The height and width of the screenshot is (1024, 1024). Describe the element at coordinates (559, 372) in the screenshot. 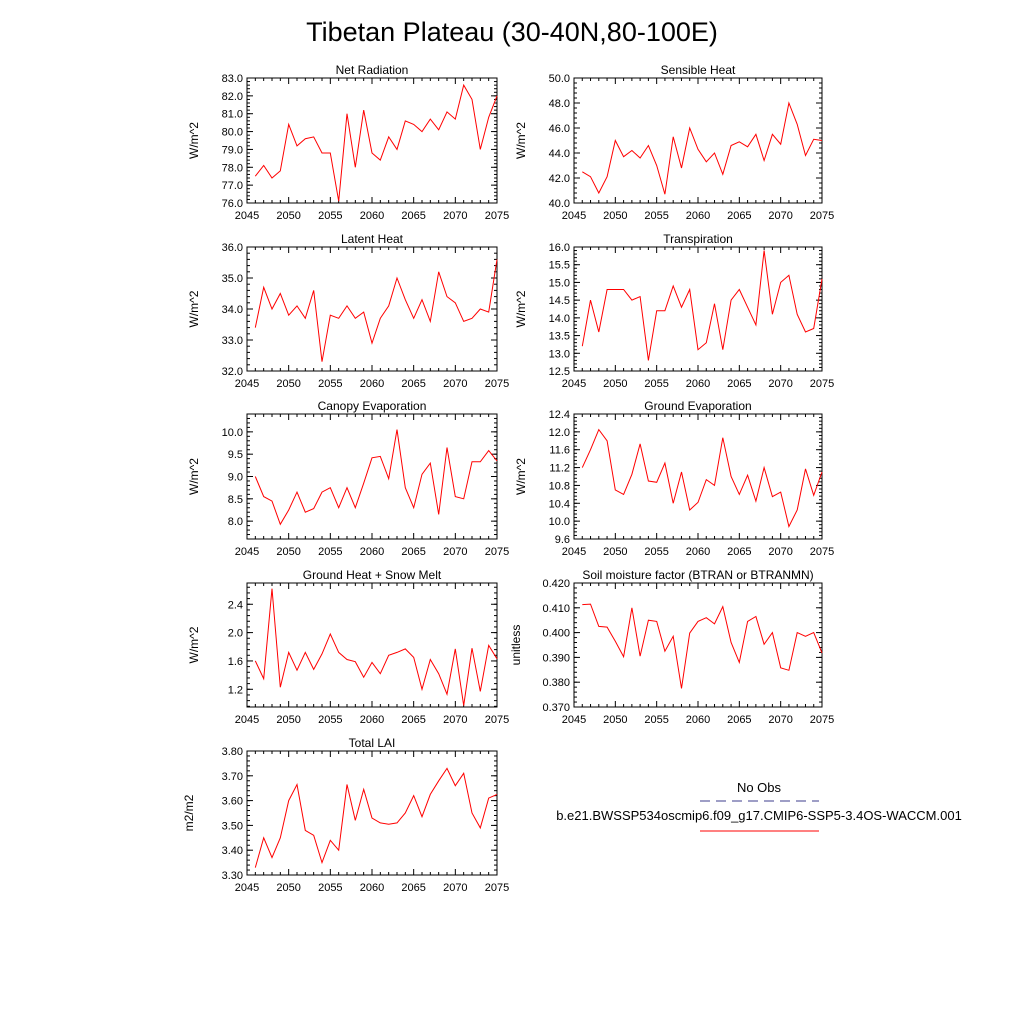

I see `y-tick-label: 12.5` at that location.